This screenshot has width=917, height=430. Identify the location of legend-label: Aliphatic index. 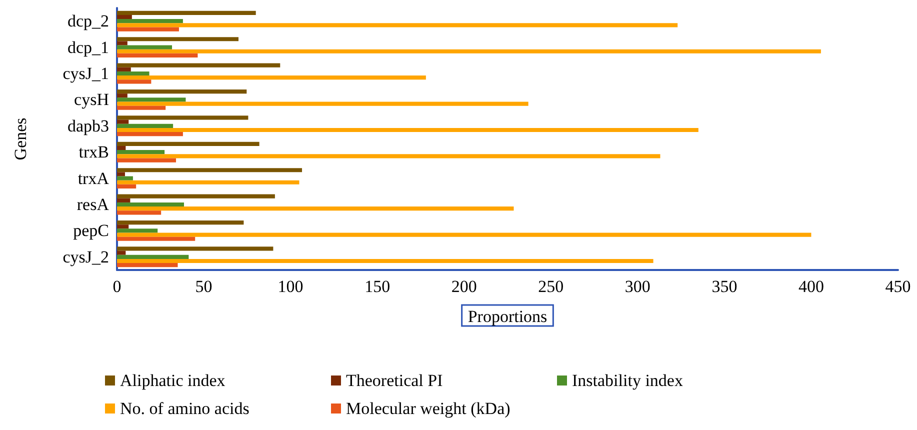
(173, 380).